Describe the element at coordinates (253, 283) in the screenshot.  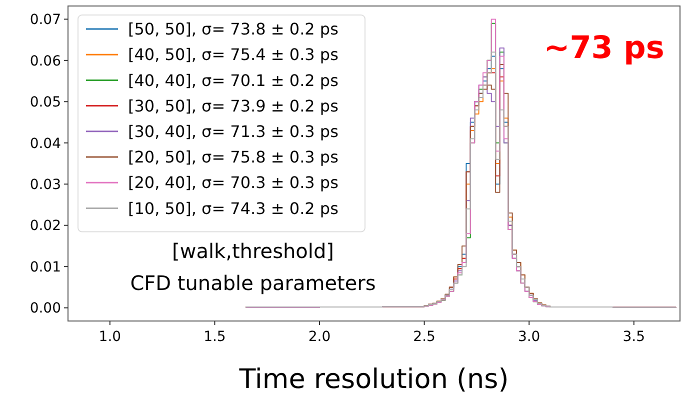
I see `annotation: CFD tunable parameters` at that location.